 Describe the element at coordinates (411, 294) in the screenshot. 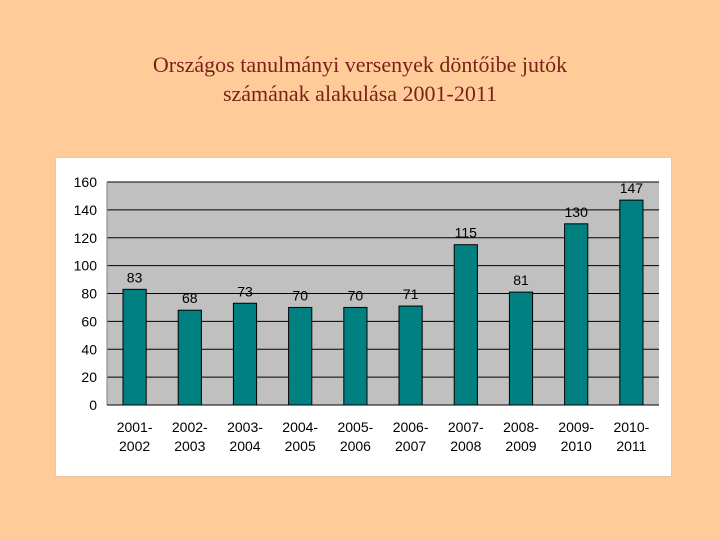

I see `data-label: 71` at that location.